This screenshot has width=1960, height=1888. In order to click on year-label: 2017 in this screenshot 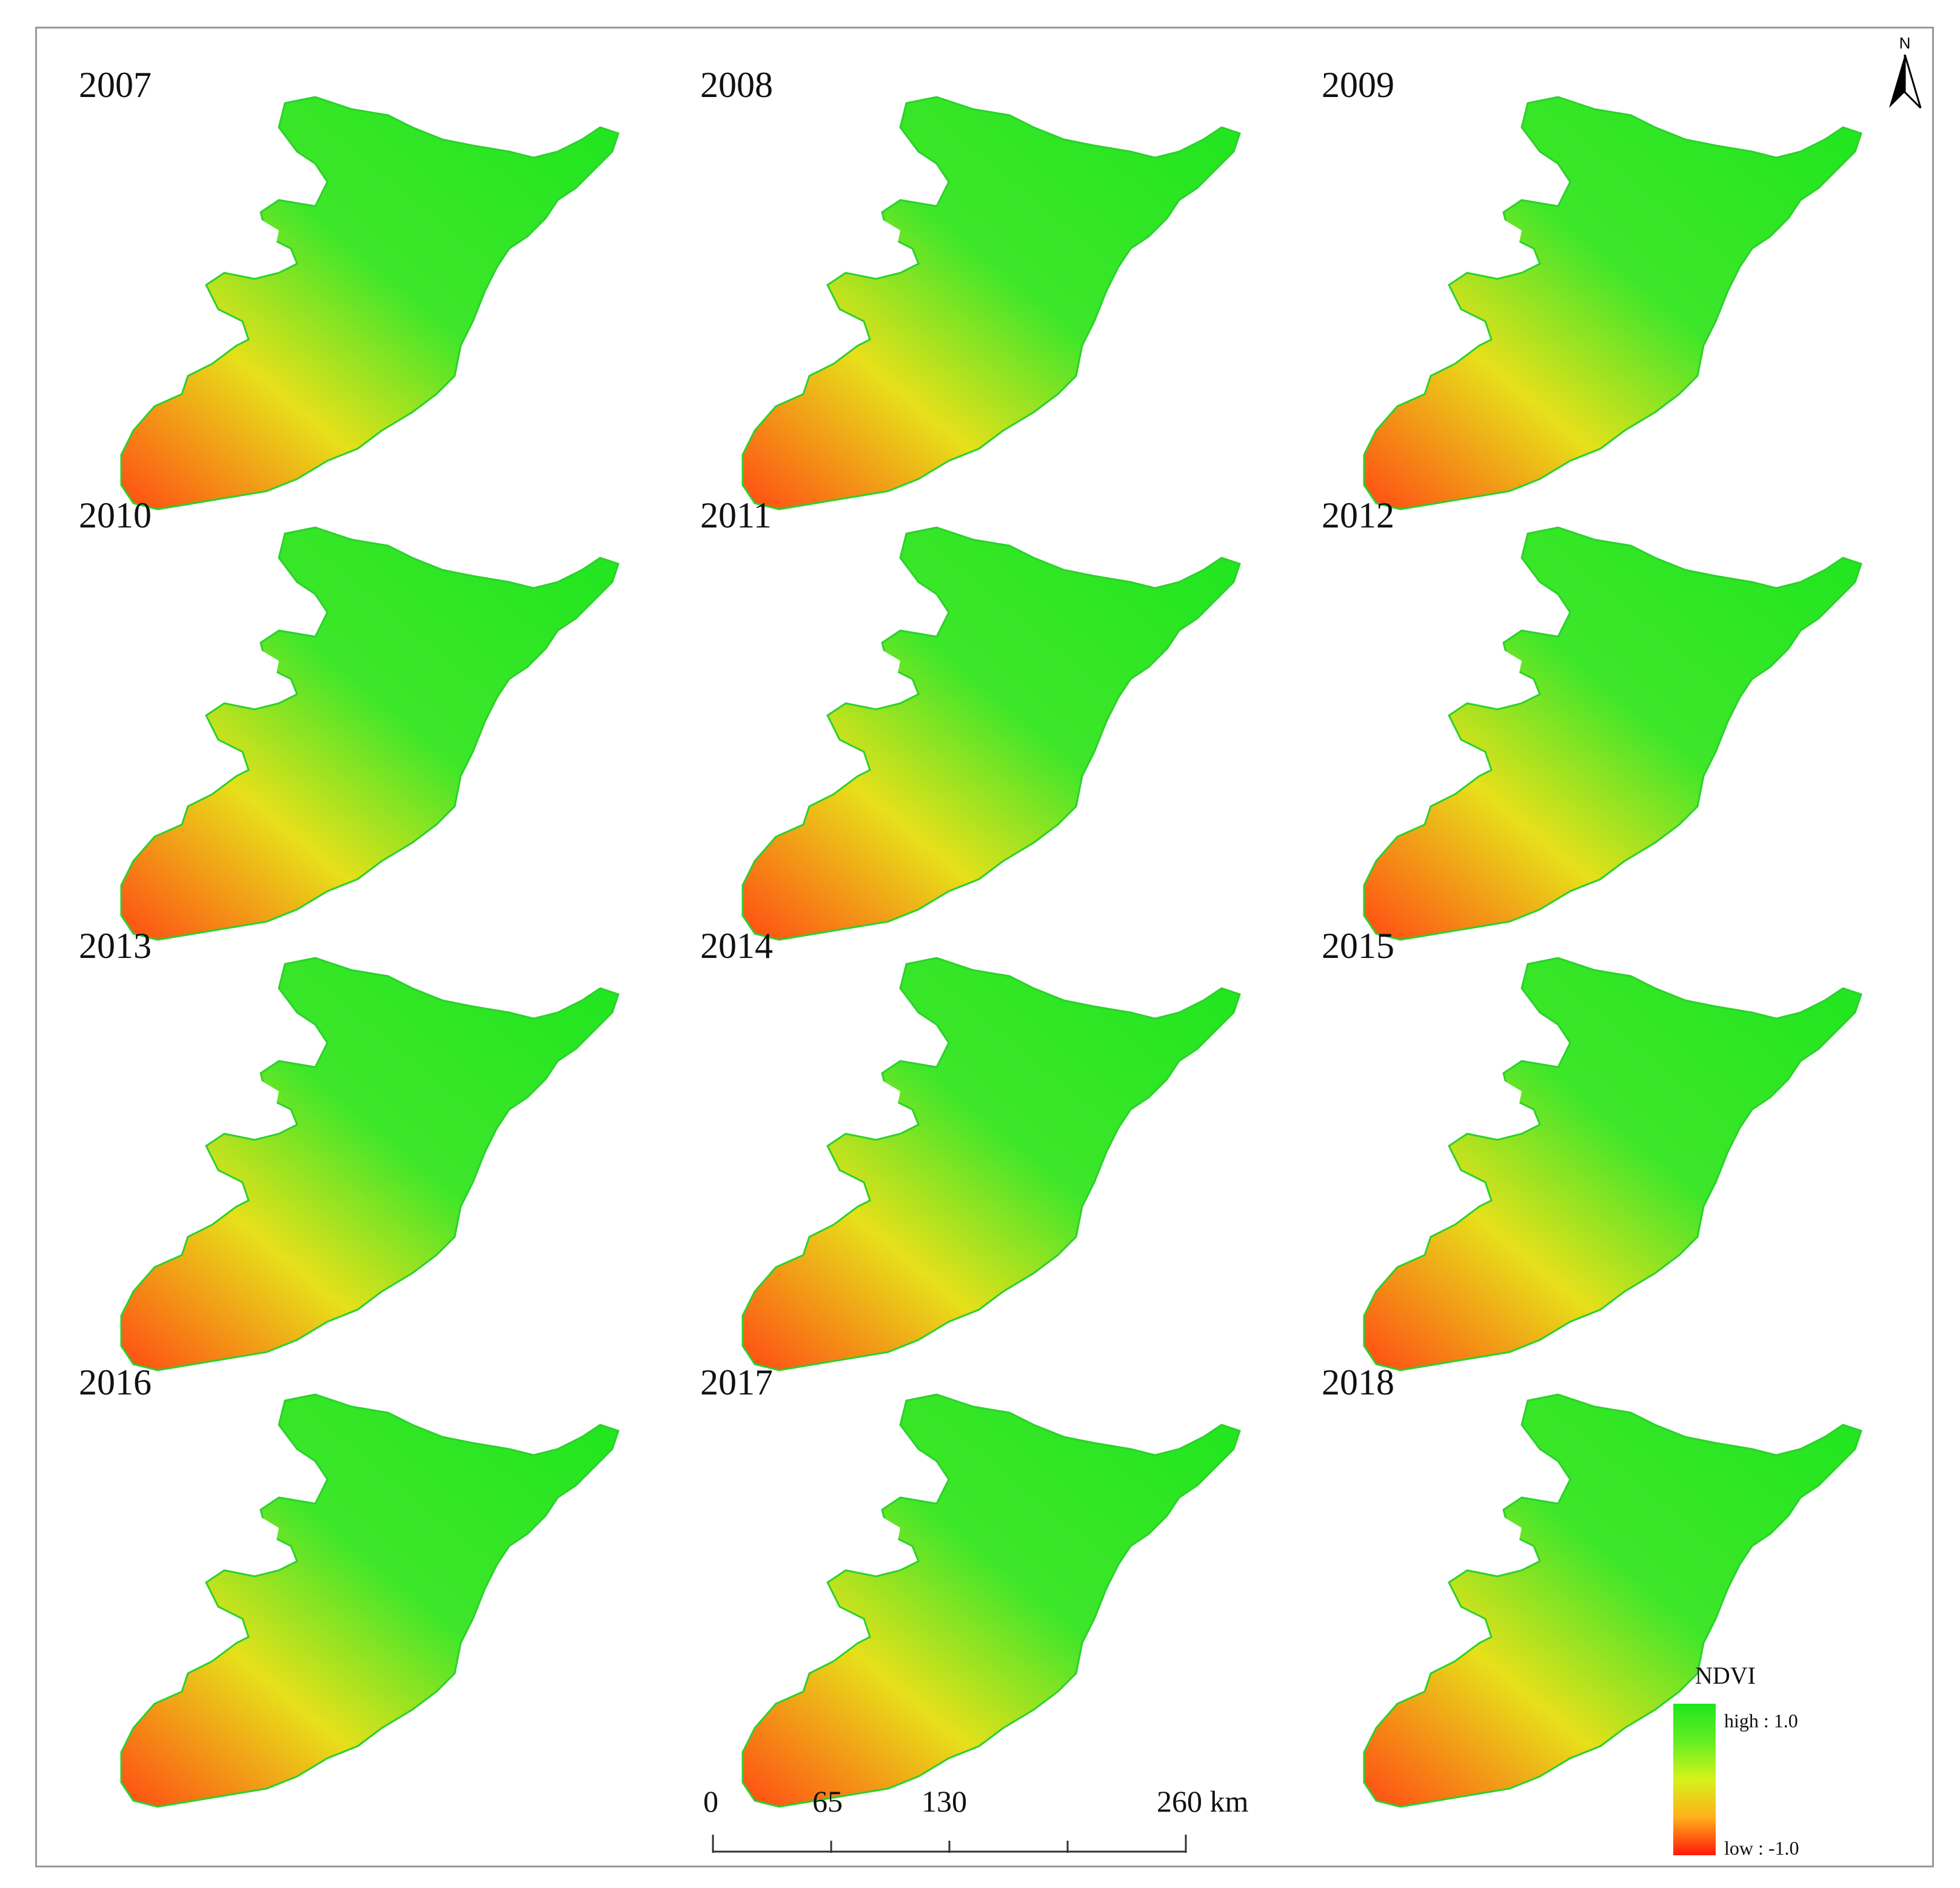, I will do `click(736, 1382)`.